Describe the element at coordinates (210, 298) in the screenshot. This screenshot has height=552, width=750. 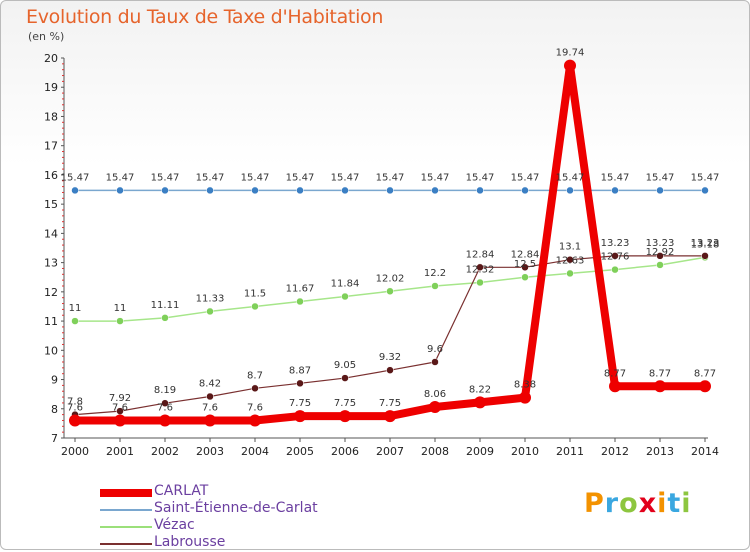
I see `data-label: 11.33` at that location.